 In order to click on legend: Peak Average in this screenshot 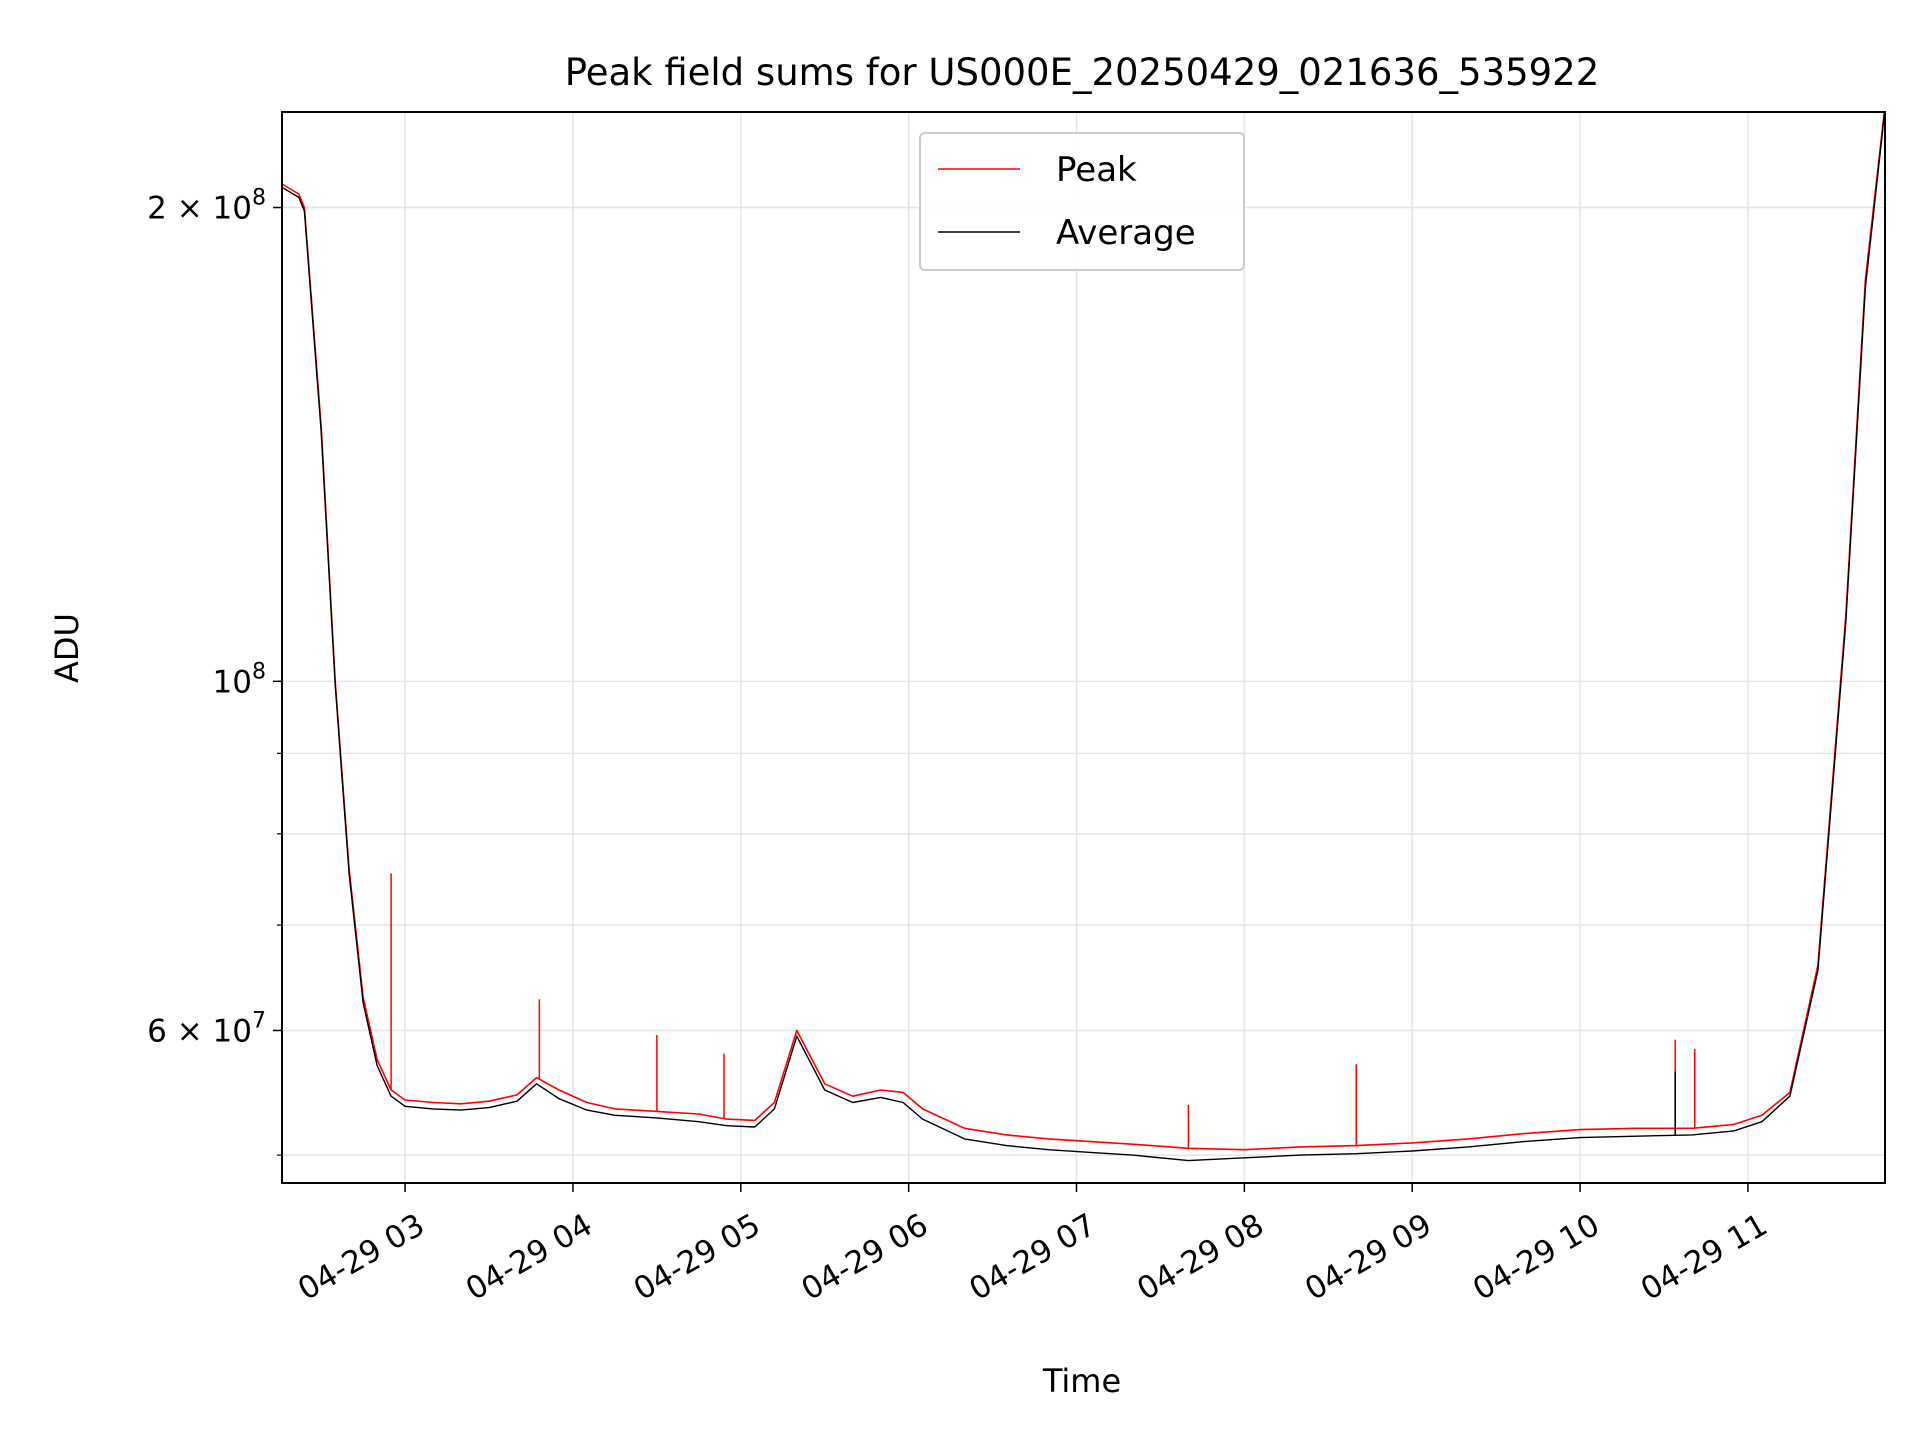, I will do `click(1082, 201)`.